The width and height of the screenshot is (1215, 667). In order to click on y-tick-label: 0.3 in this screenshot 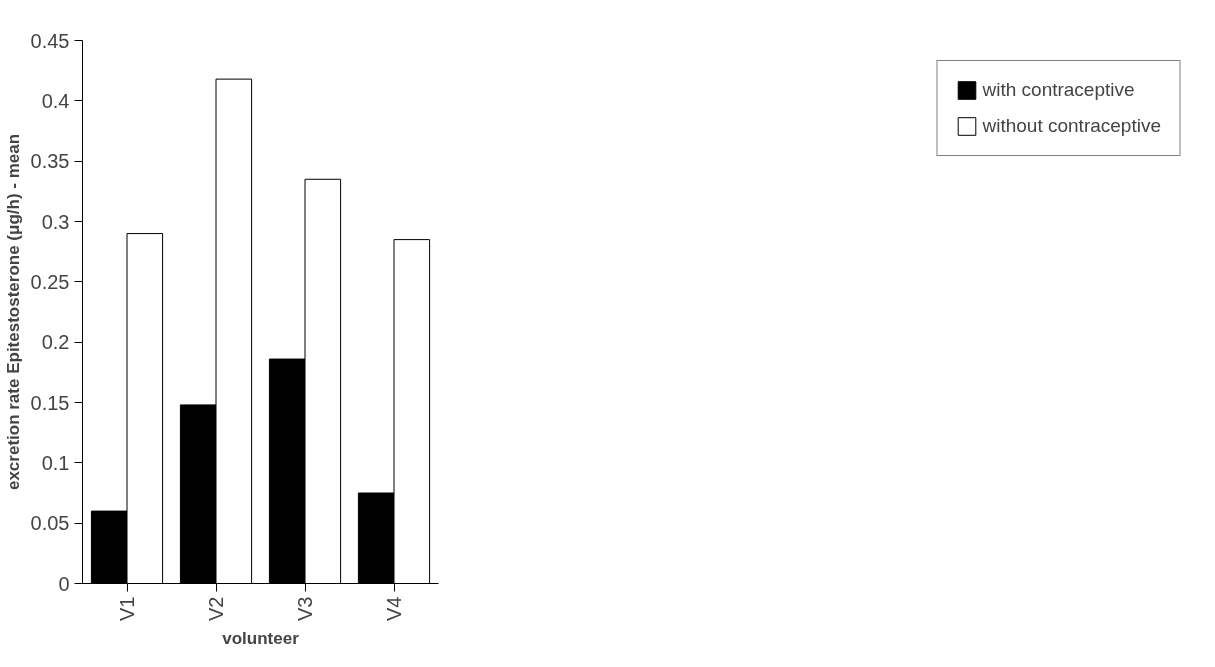, I will do `click(55, 221)`.